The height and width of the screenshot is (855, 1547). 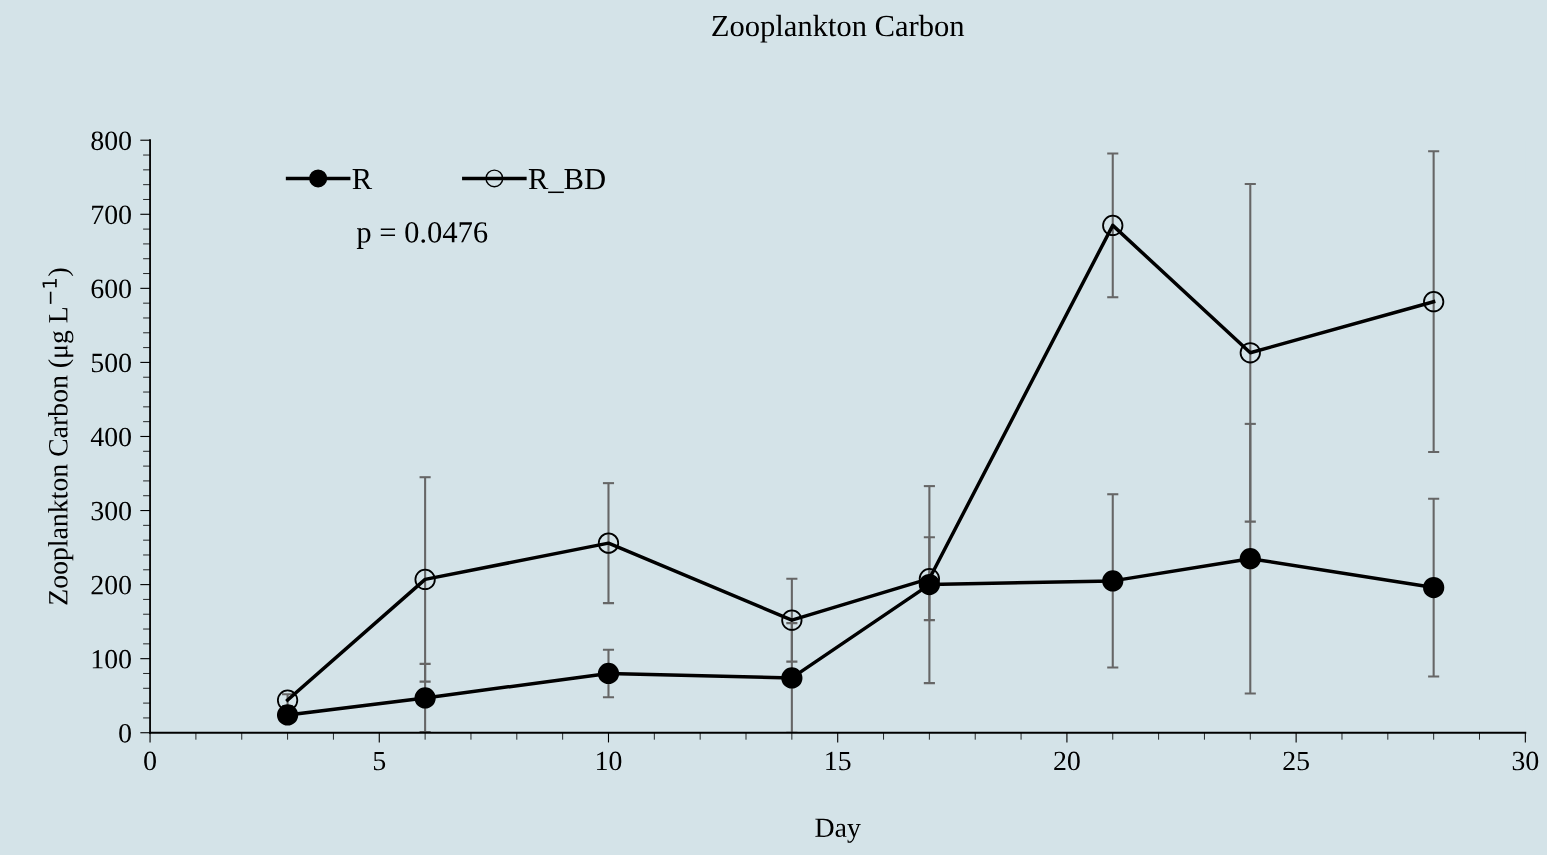 I want to click on y-axis-title: Zooplankton Carbon (μg L$^{−1}$), so click(x=58, y=436).